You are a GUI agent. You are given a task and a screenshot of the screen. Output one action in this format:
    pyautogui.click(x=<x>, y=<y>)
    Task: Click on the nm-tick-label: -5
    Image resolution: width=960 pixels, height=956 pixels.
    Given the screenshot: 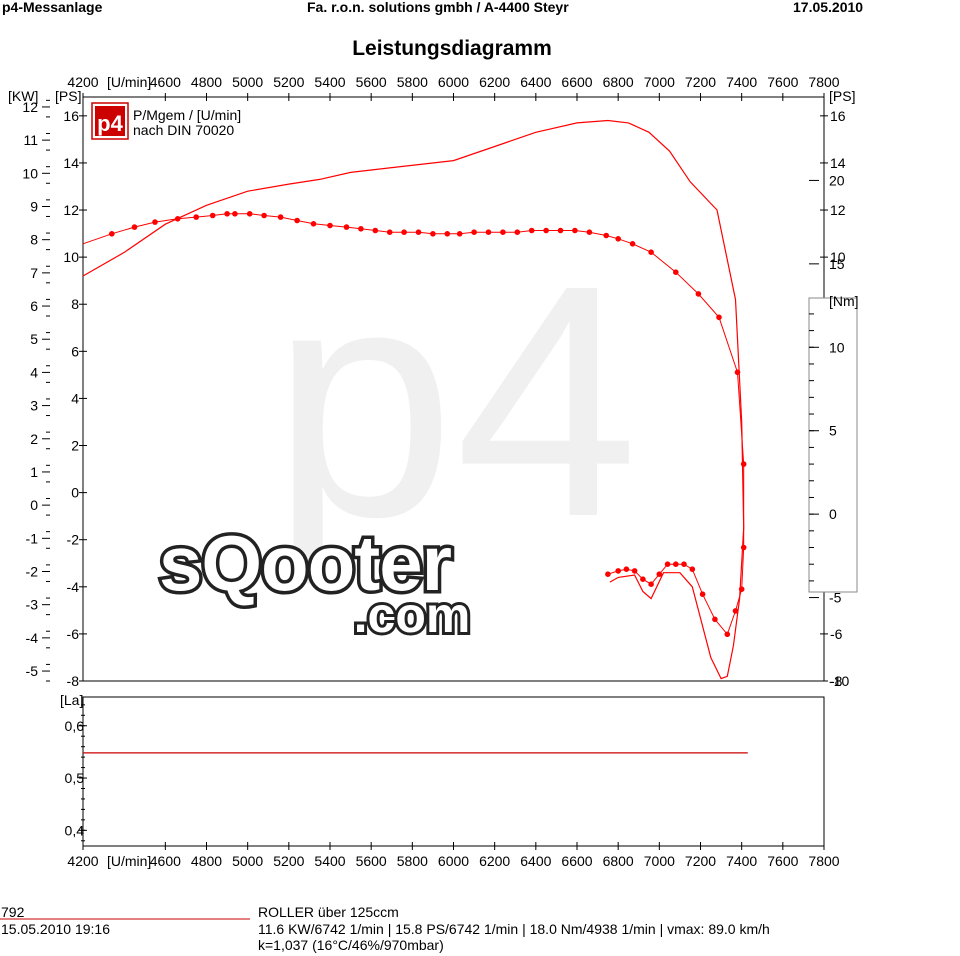 What is the action you would take?
    pyautogui.click(x=835, y=598)
    